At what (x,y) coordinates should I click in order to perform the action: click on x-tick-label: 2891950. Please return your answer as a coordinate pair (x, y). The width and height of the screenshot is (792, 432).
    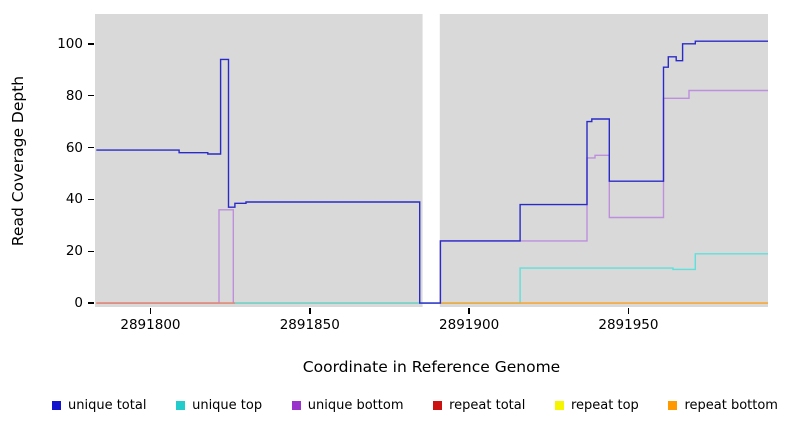
    Looking at the image, I should click on (628, 325).